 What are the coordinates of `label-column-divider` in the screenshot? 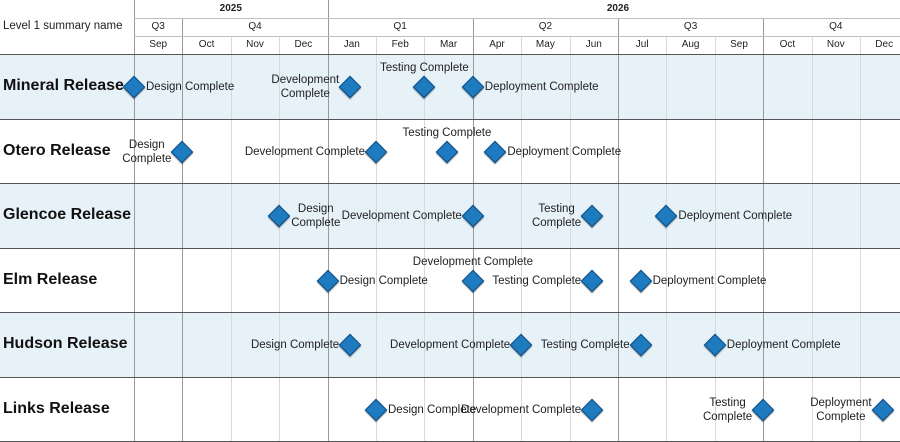 It's located at (134, 221).